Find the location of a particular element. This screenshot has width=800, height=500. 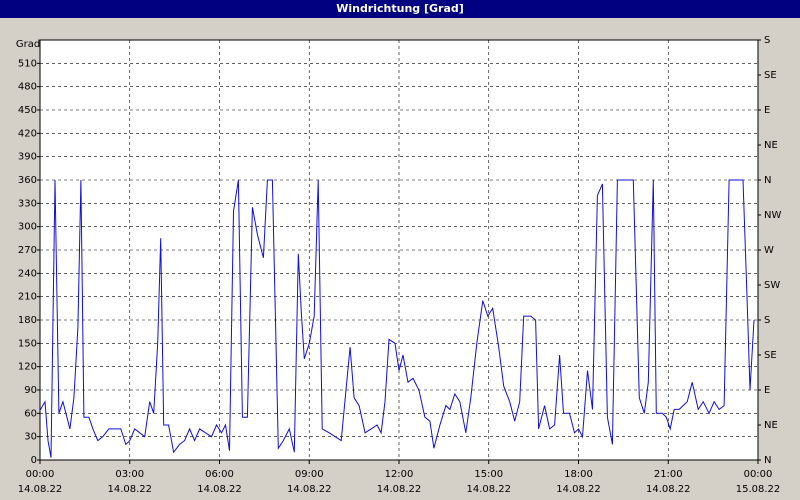

x-tick-label: 09:00 is located at coordinates (309, 474).